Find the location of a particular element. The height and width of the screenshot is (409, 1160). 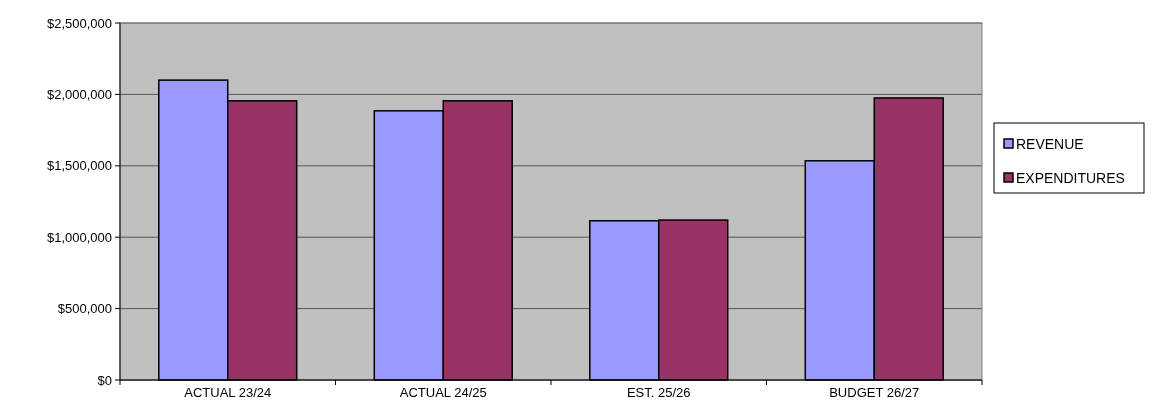

x-tick-label: ACTUAL 24/25 is located at coordinates (443, 392).